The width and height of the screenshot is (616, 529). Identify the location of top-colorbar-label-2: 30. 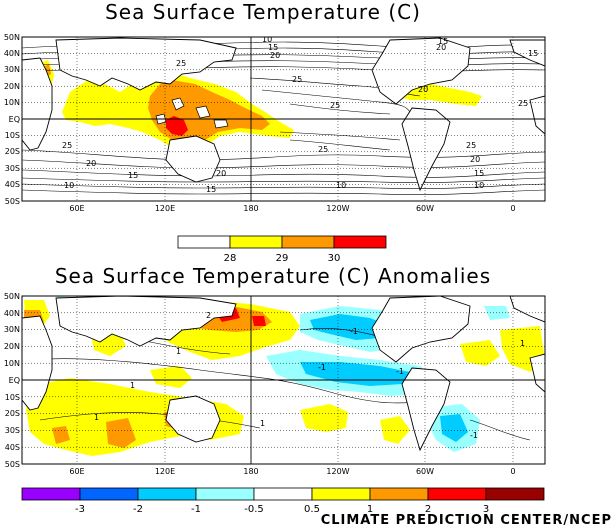
(334, 258).